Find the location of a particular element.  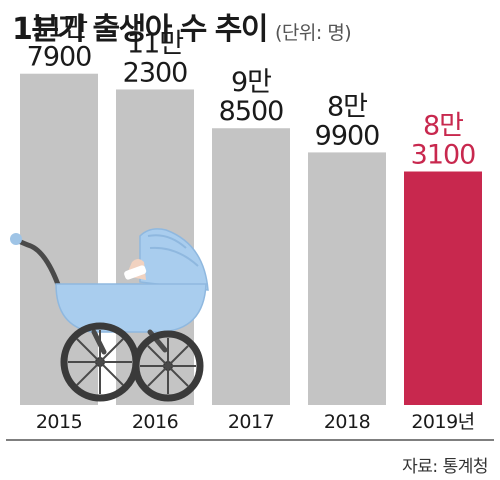

x-tick-label: 2016 is located at coordinates (155, 422).